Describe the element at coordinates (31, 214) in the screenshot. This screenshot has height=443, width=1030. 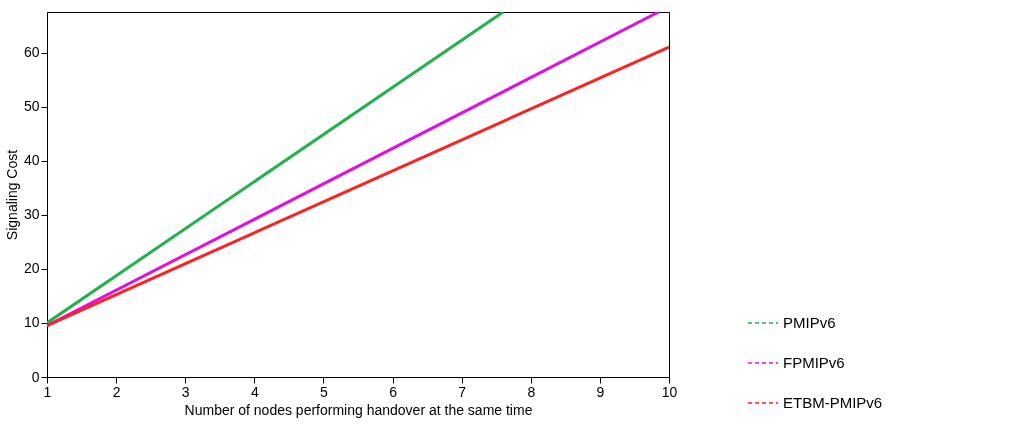
I see `y-tick-label: 30` at that location.